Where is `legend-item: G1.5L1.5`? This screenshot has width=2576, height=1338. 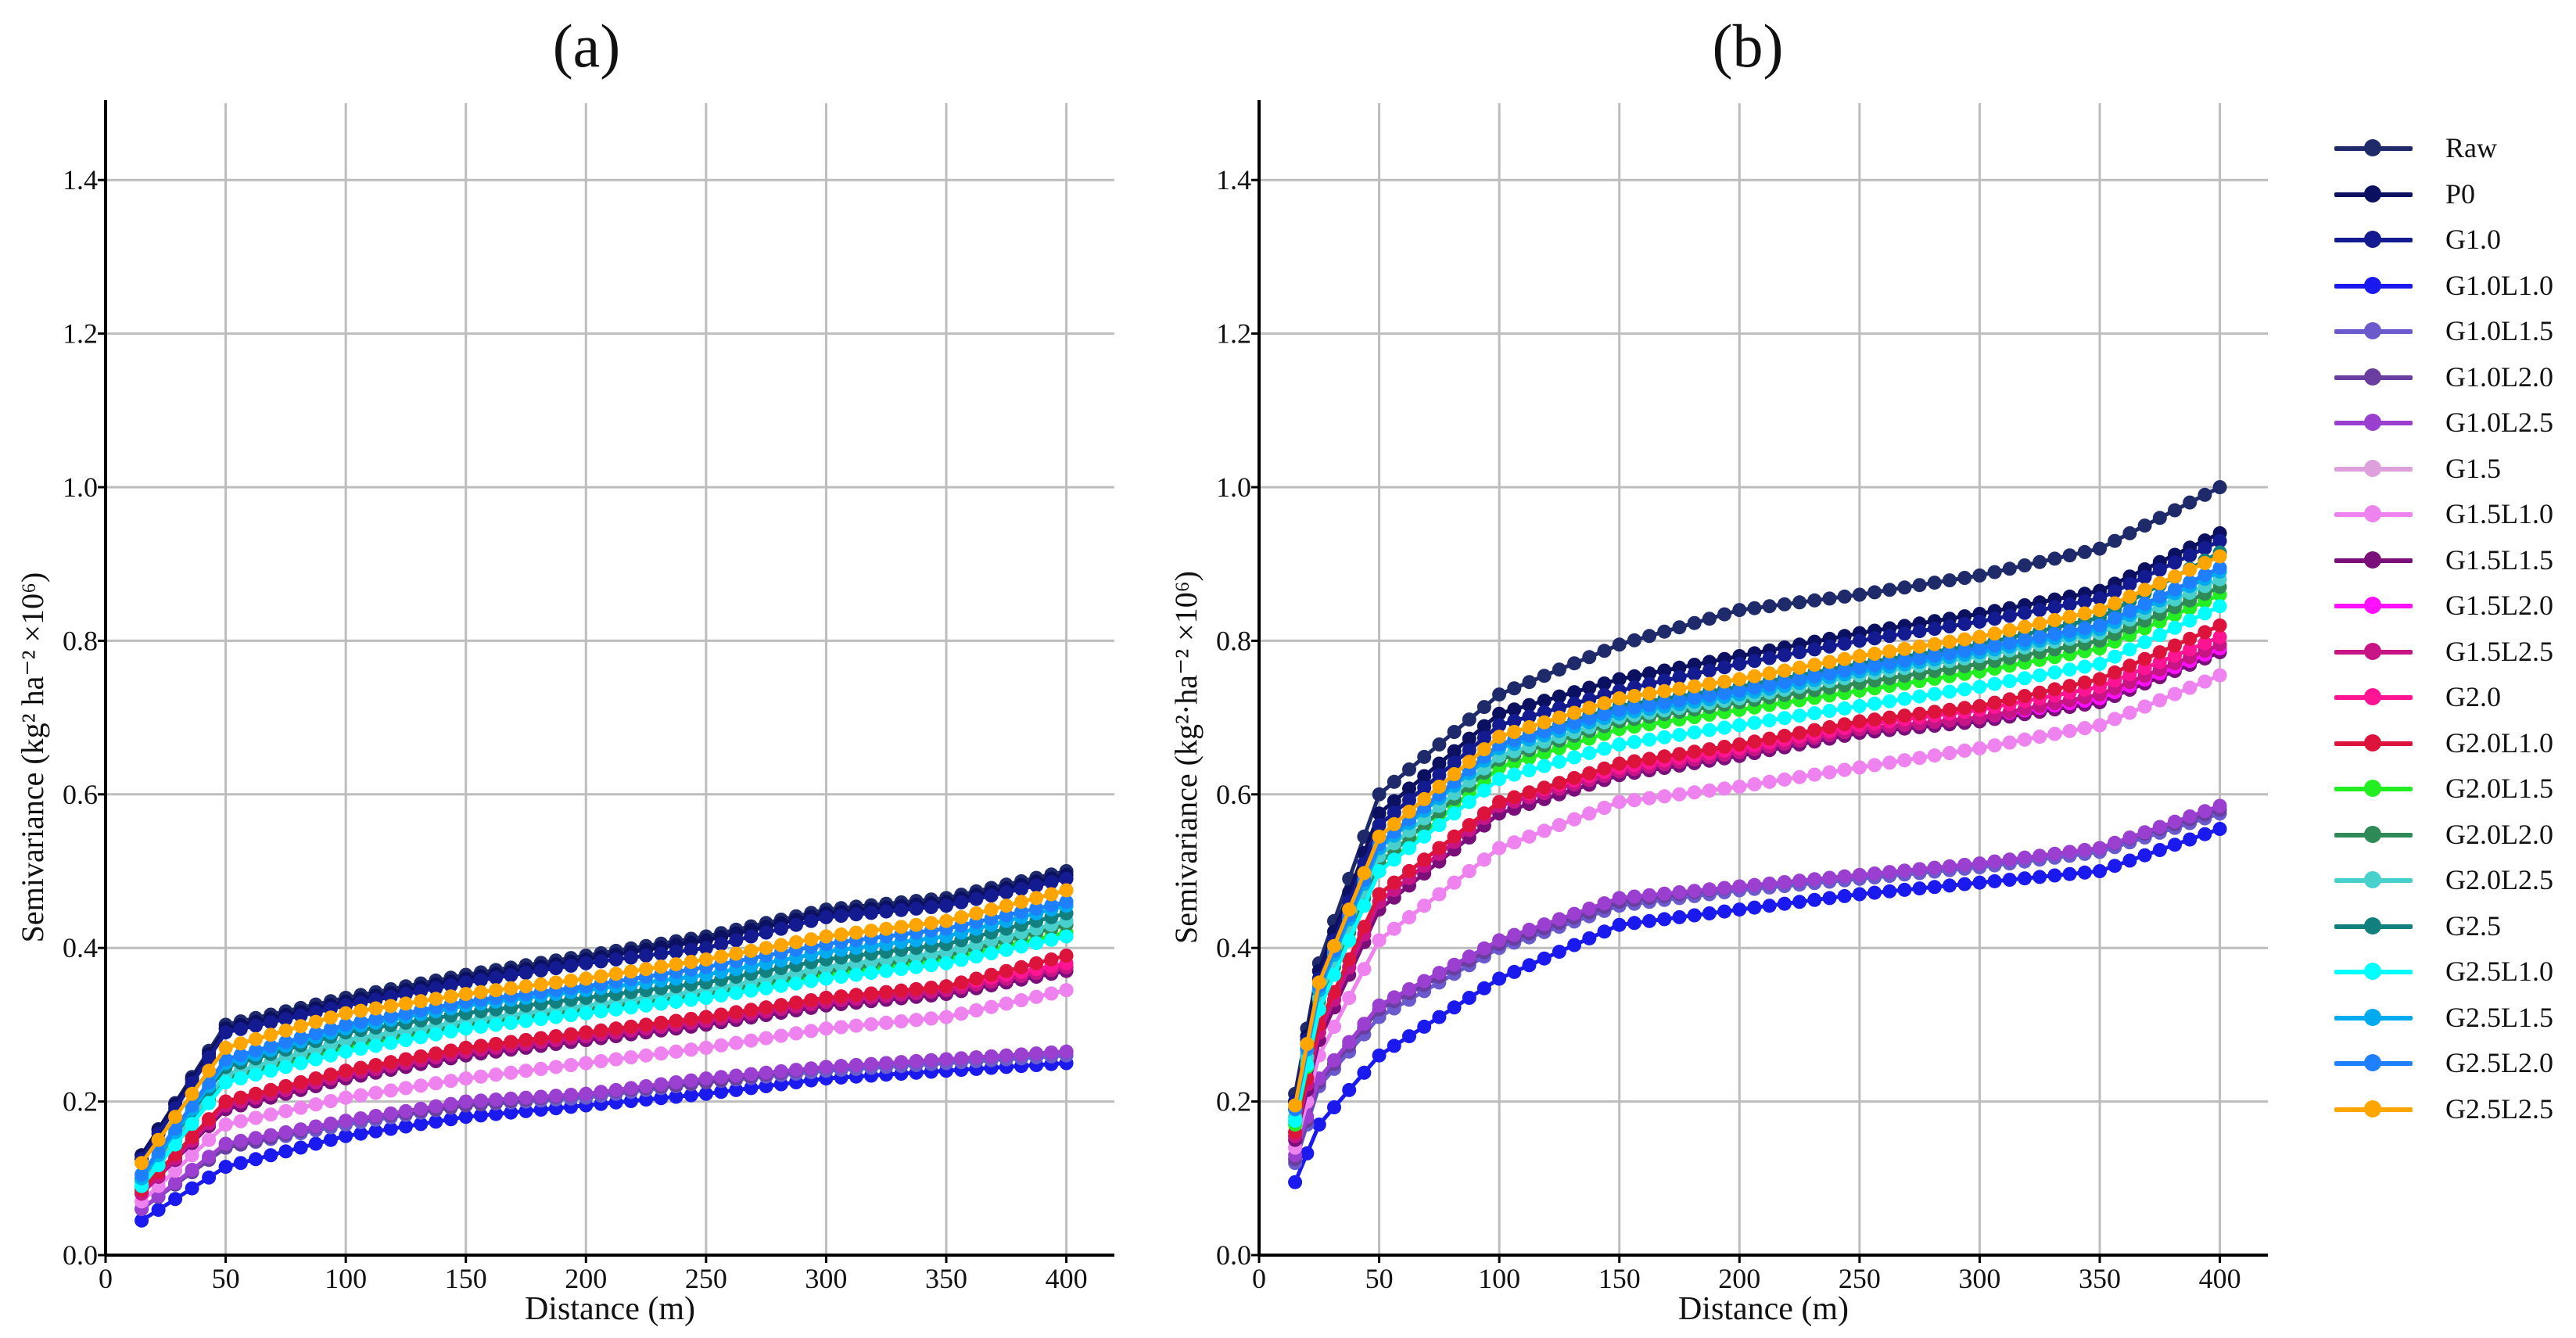 legend-item: G1.5L1.5 is located at coordinates (2451, 560).